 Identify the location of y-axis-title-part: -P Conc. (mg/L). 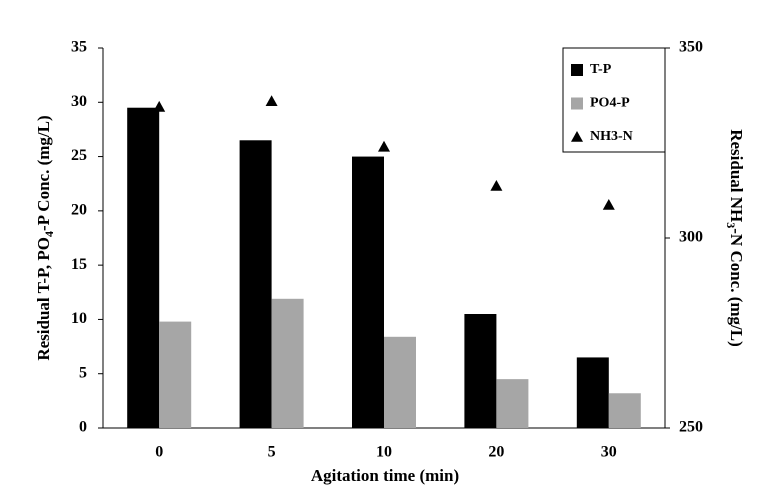
(43, 173).